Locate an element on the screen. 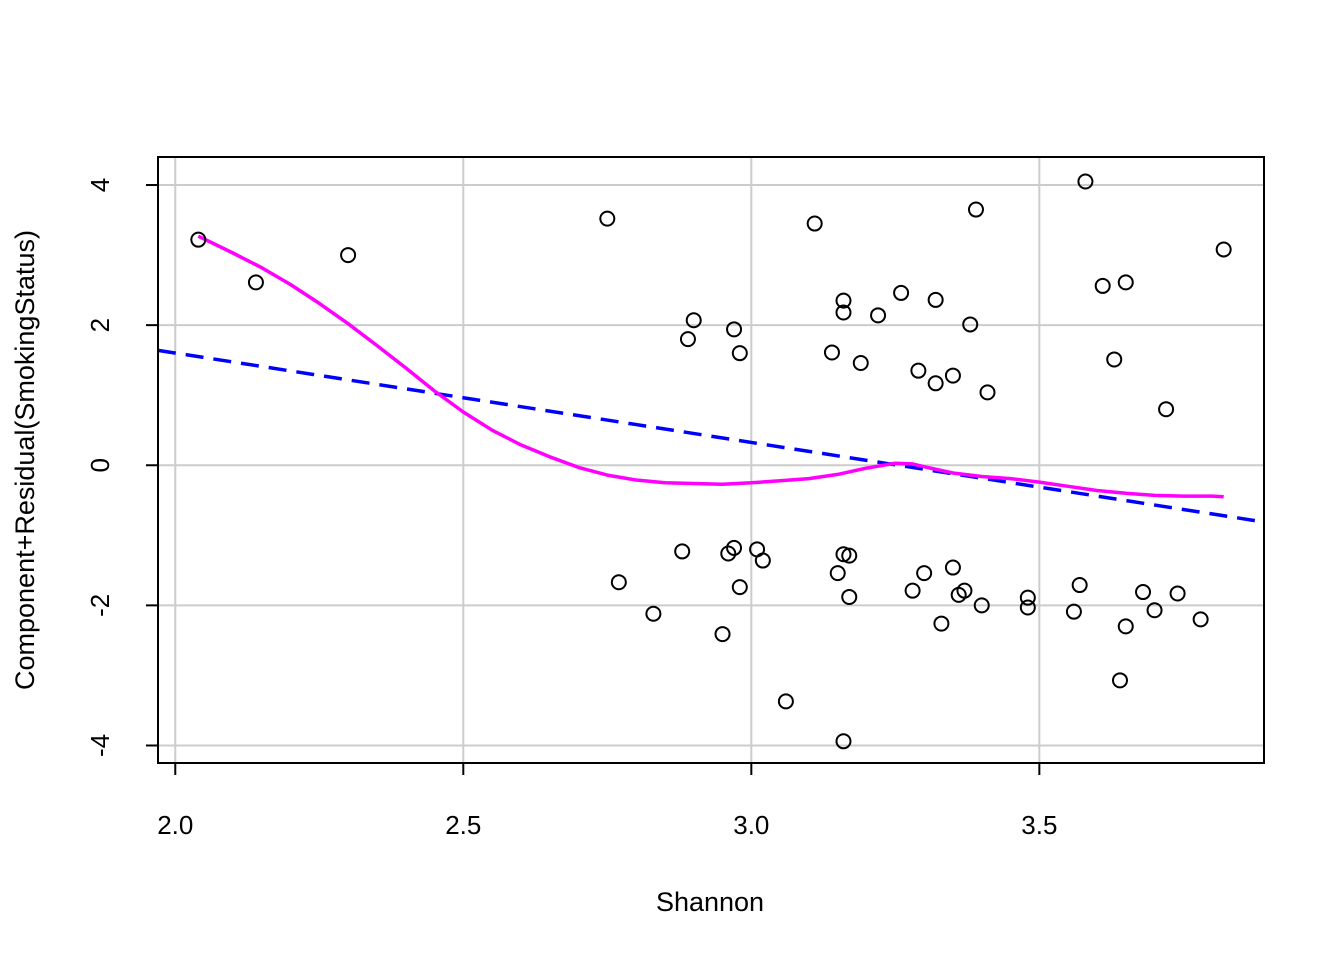 Image resolution: width=1344 pixels, height=960 pixels. x-axis: 2.0 2.5 3.0 3.5 is located at coordinates (607, 801).